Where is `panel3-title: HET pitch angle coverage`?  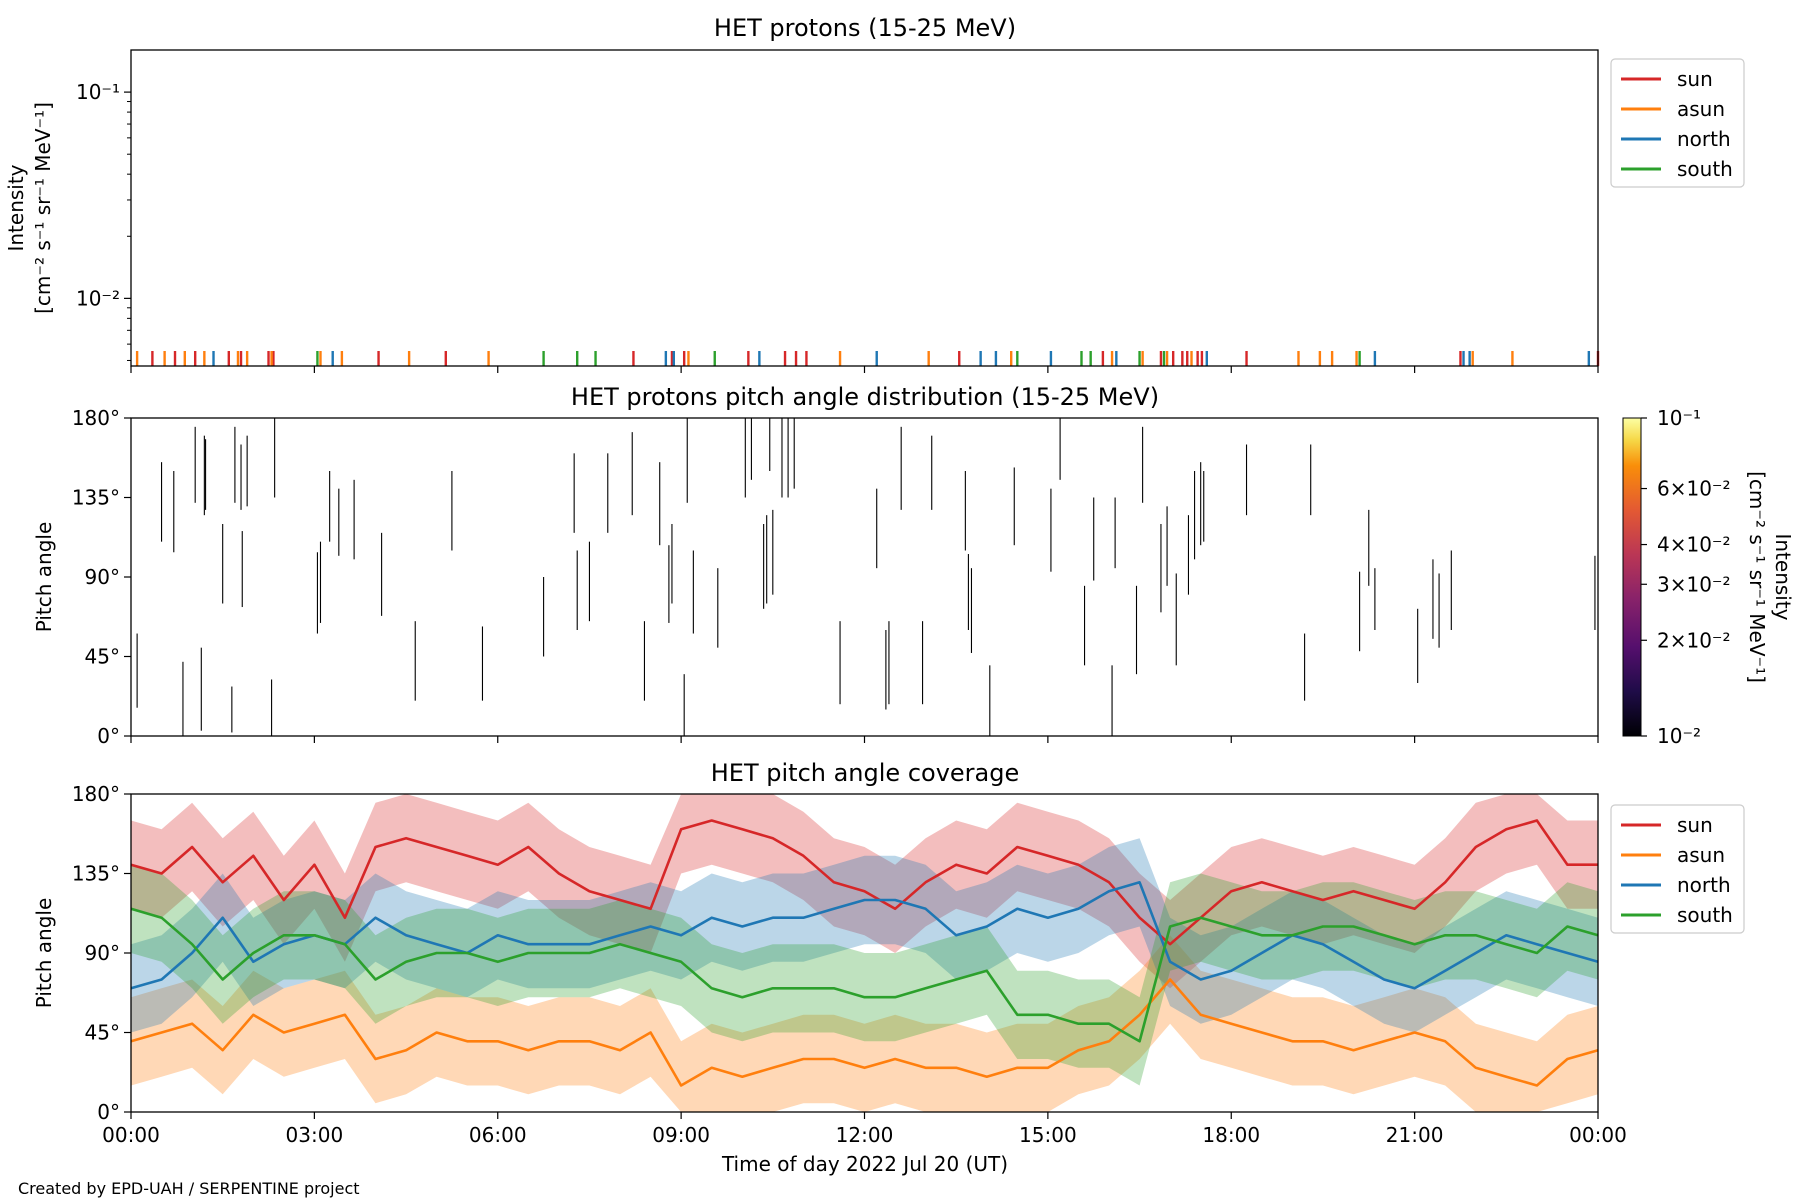 panel3-title: HET pitch angle coverage is located at coordinates (865, 773).